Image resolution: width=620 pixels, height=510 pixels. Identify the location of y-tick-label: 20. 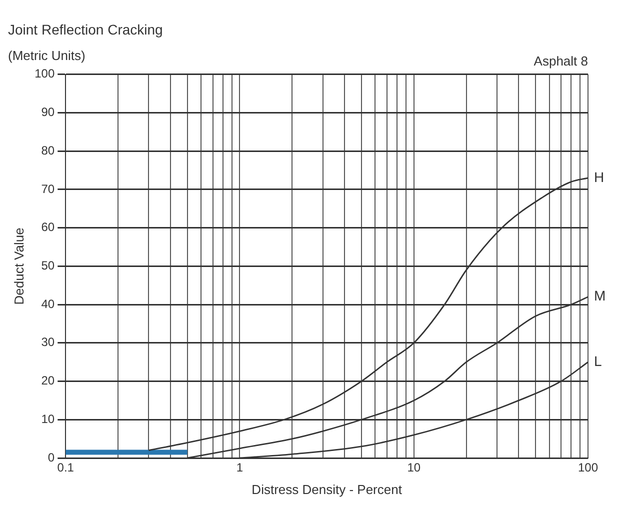
(48, 381).